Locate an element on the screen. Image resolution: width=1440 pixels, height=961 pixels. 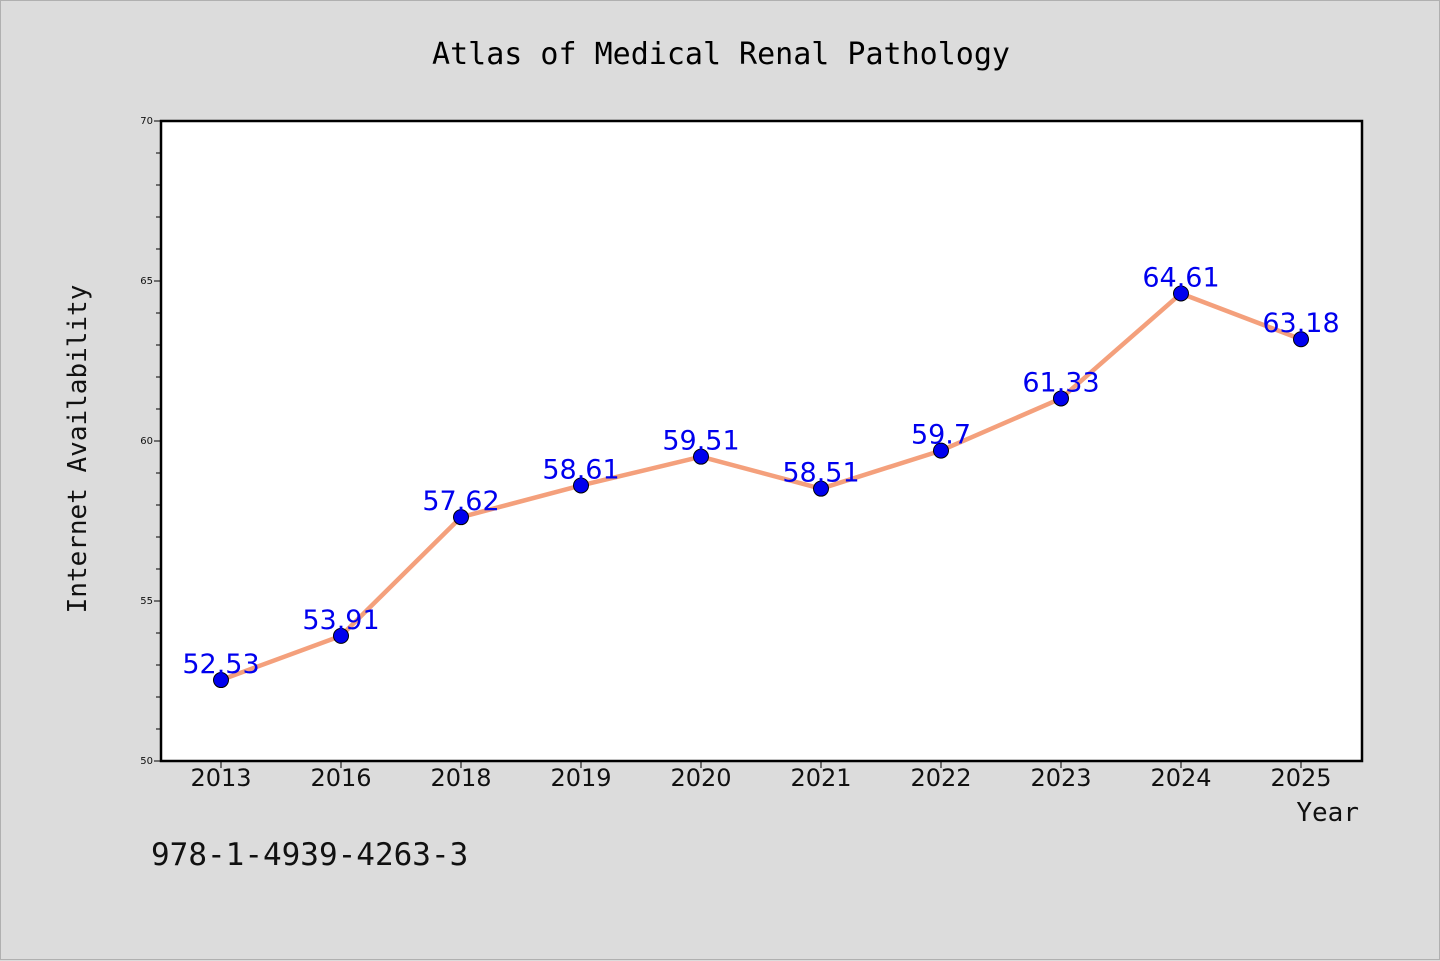
x-axis-label: Year is located at coordinates (1327, 813).